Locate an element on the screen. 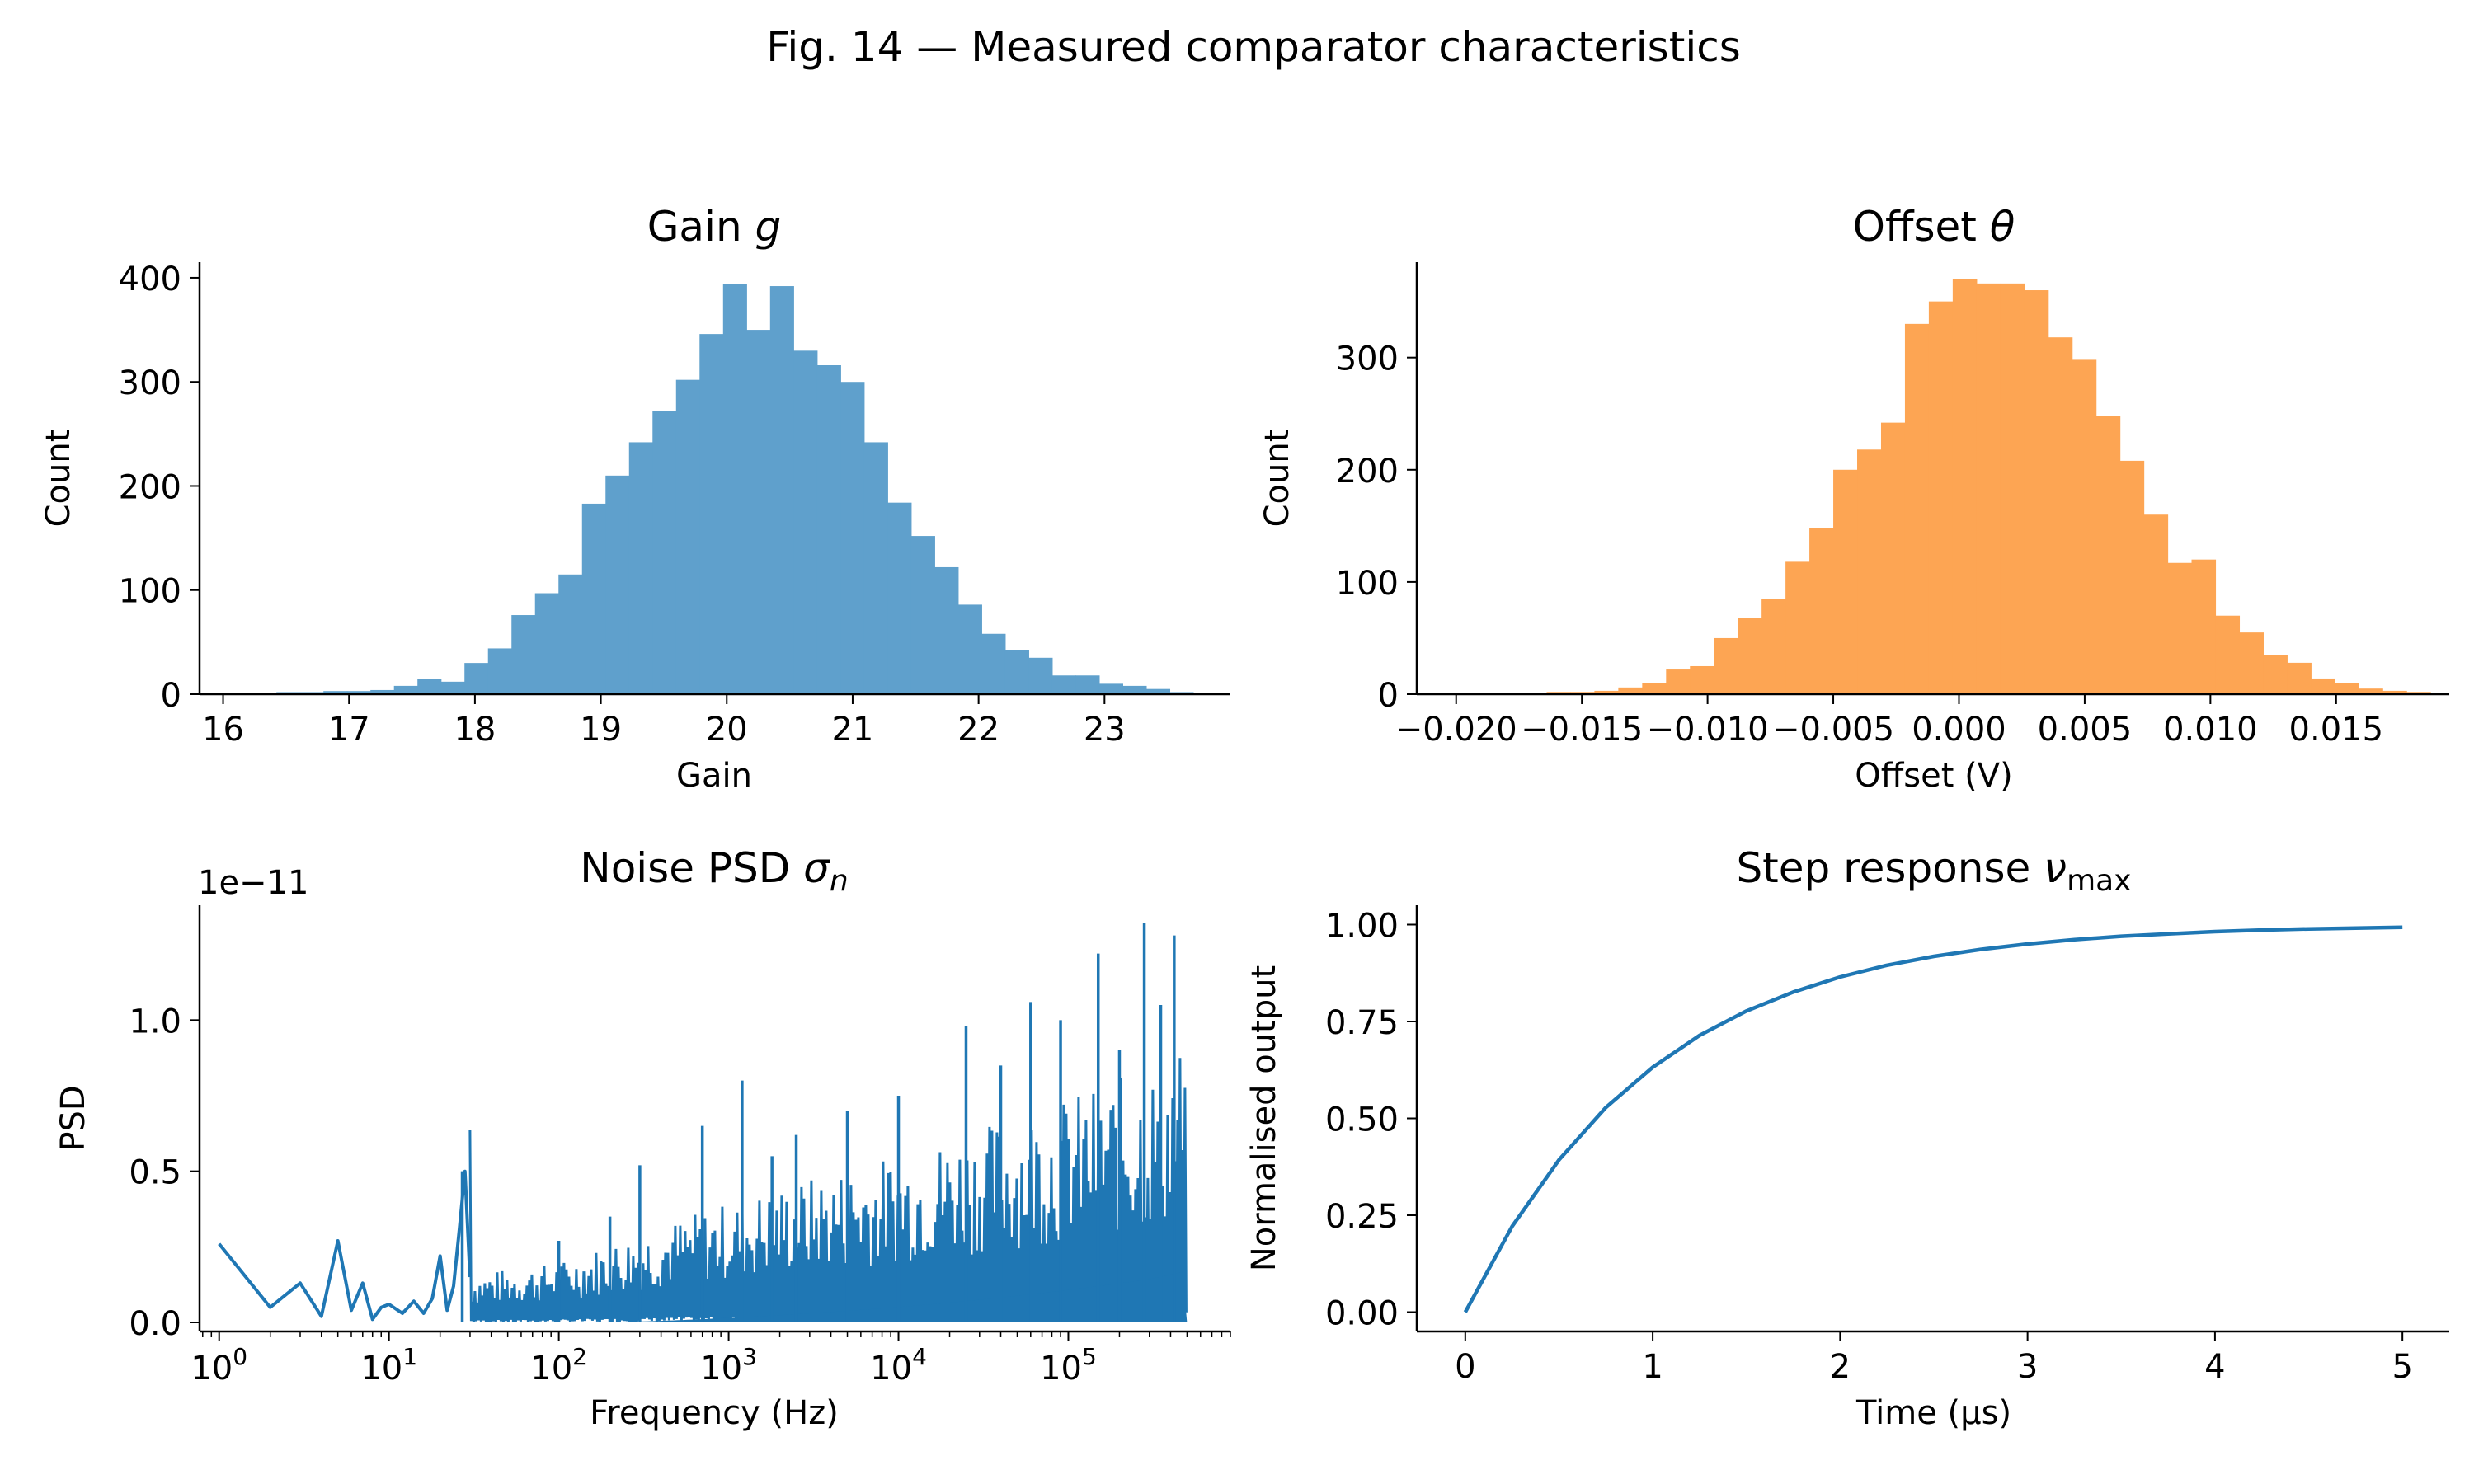 The width and height of the screenshot is (2474, 1484). panel-title-symbol: σ is located at coordinates (816, 868).